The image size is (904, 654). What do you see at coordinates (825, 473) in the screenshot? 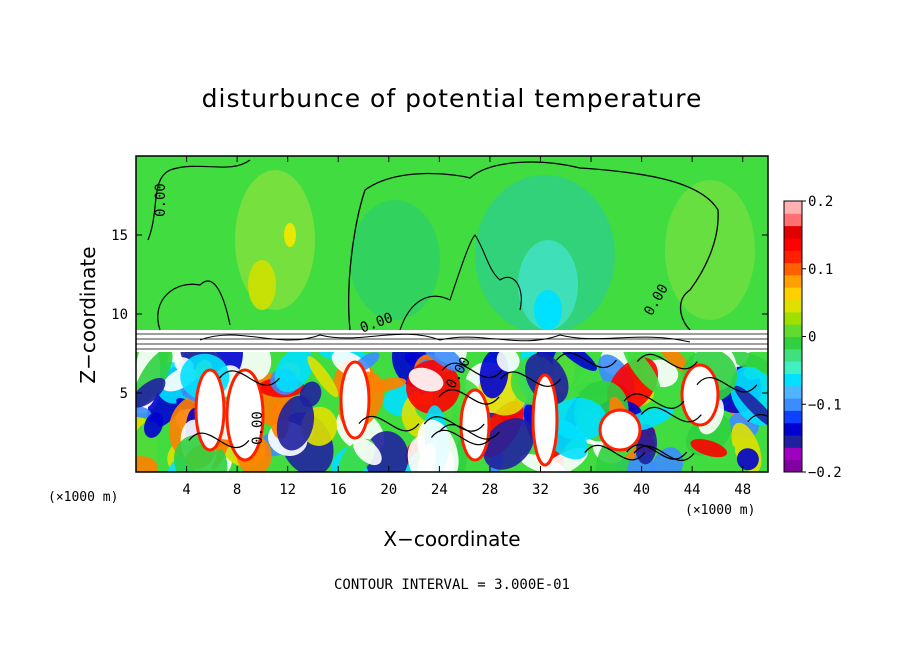
I see `colorbar-tick-label: −0.2` at bounding box center [825, 473].